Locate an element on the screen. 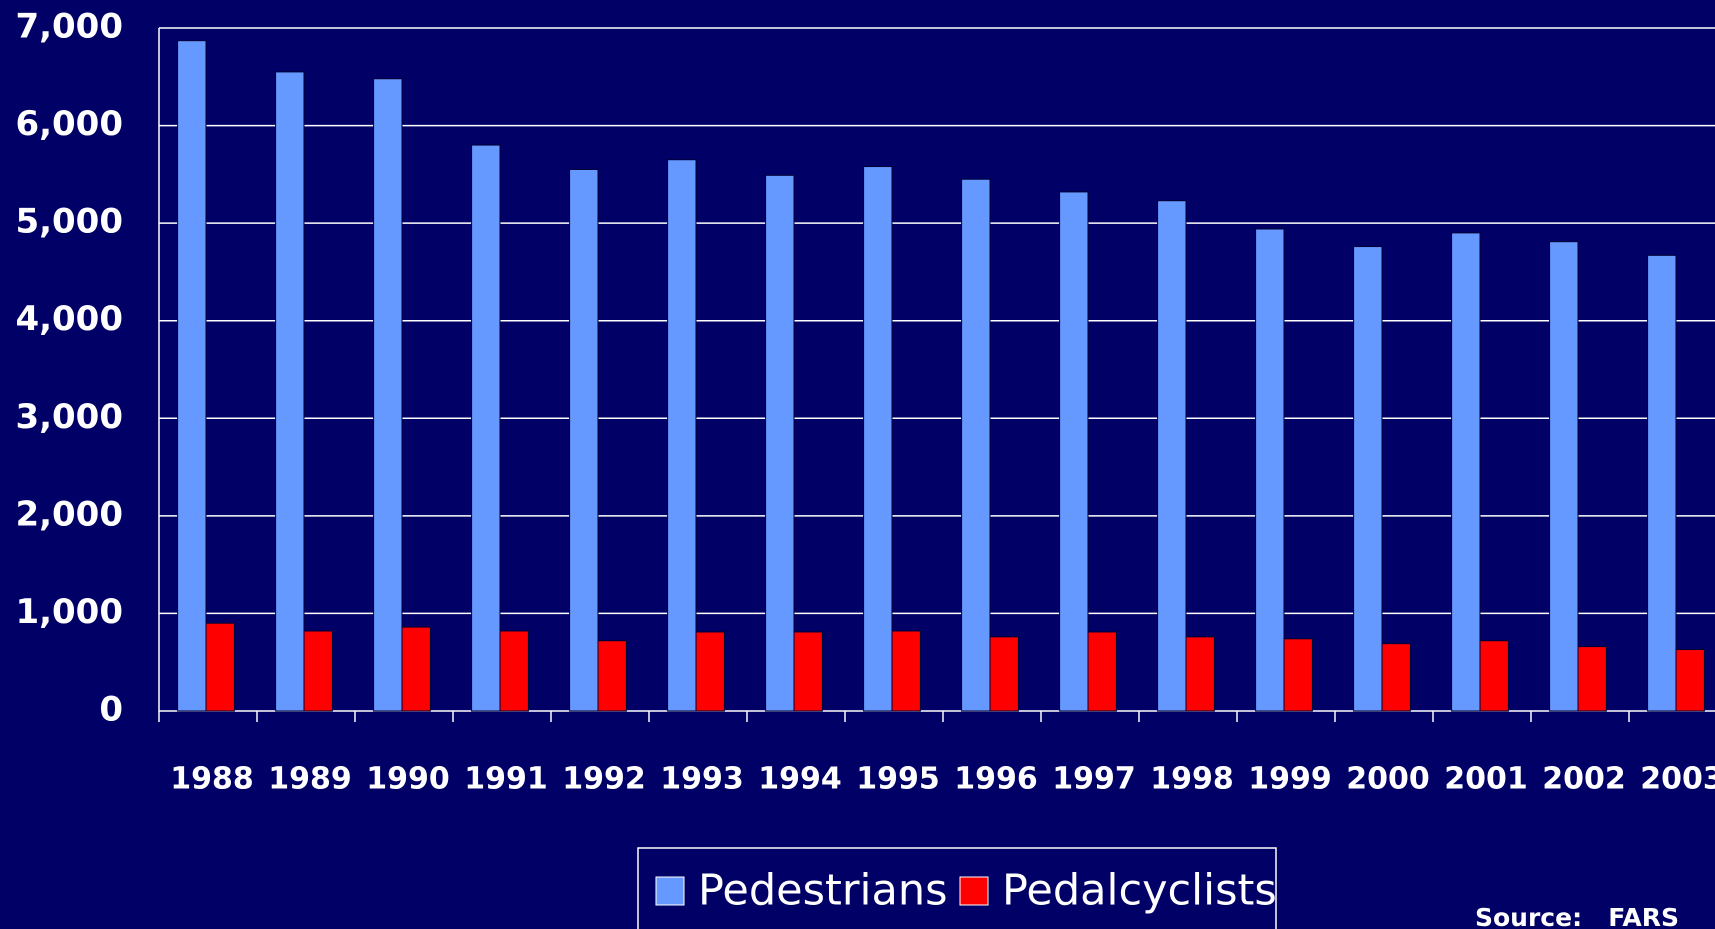 This screenshot has width=1715, height=929. y-tick-label: 1,000 is located at coordinates (69, 612).